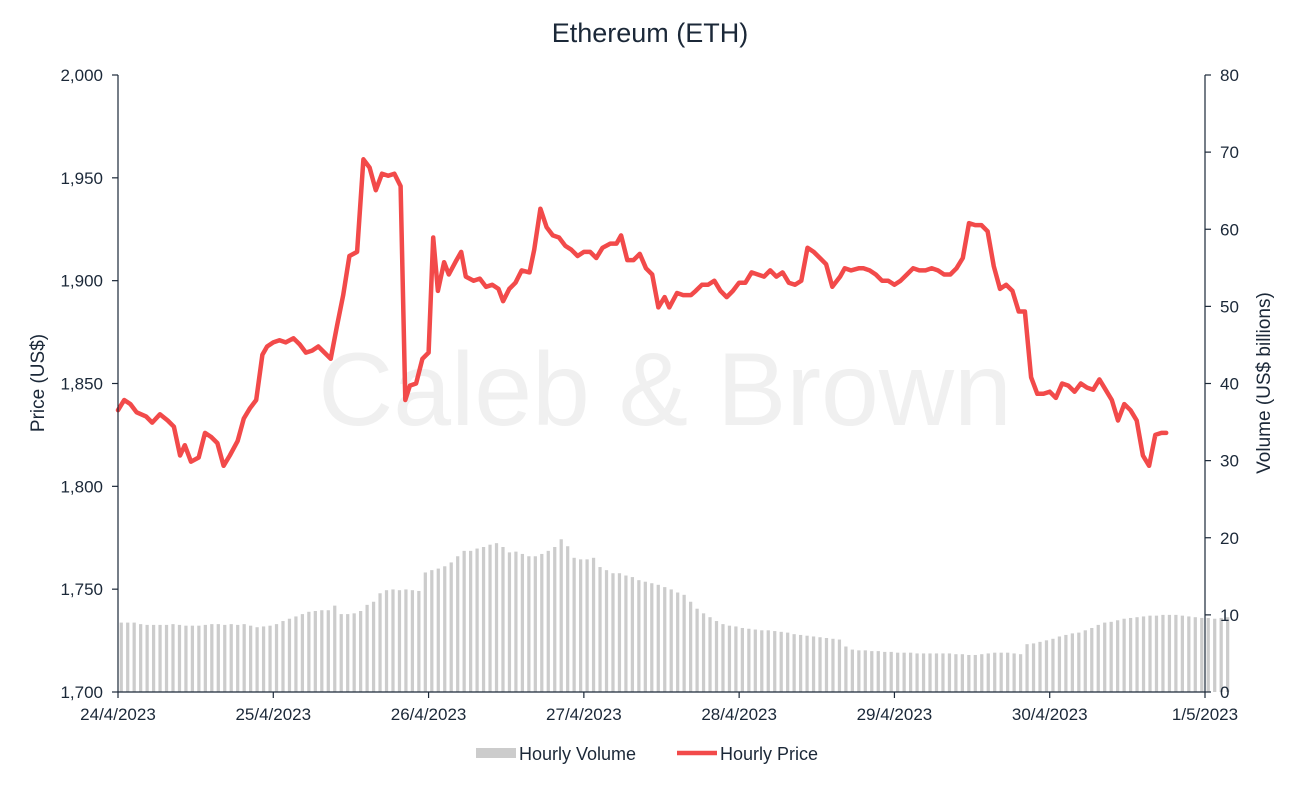  I want to click on x-tick-label: 26/4/2023, so click(429, 714).